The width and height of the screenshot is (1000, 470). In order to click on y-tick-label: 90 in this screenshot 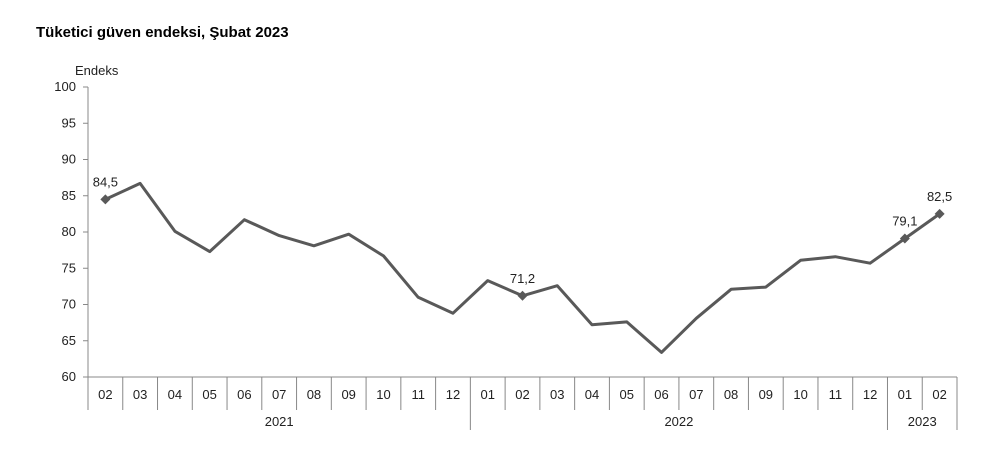, I will do `click(69, 159)`.